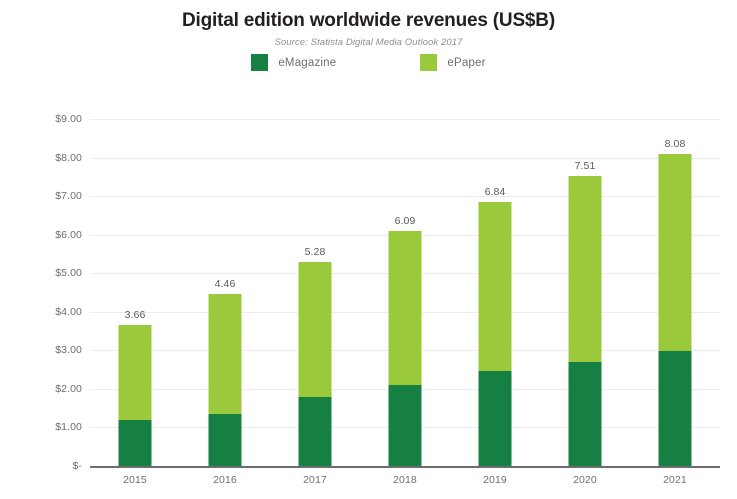 The height and width of the screenshot is (499, 737). I want to click on y-tick-label: $9.00, so click(68, 119).